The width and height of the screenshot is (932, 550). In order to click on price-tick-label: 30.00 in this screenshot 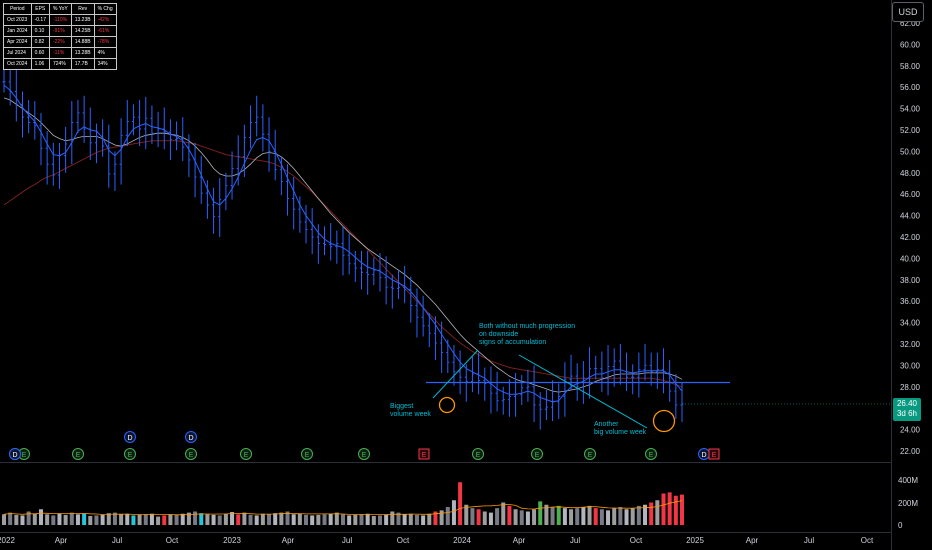, I will do `click(910, 365)`.